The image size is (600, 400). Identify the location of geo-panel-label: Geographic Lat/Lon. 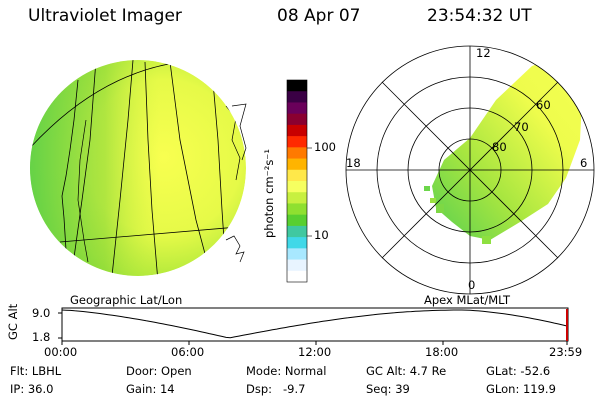
(126, 300).